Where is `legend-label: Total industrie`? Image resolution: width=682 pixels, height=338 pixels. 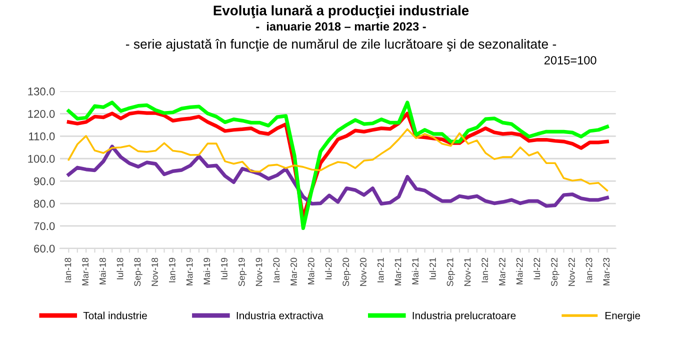
legend-label: Total industrie is located at coordinates (115, 316).